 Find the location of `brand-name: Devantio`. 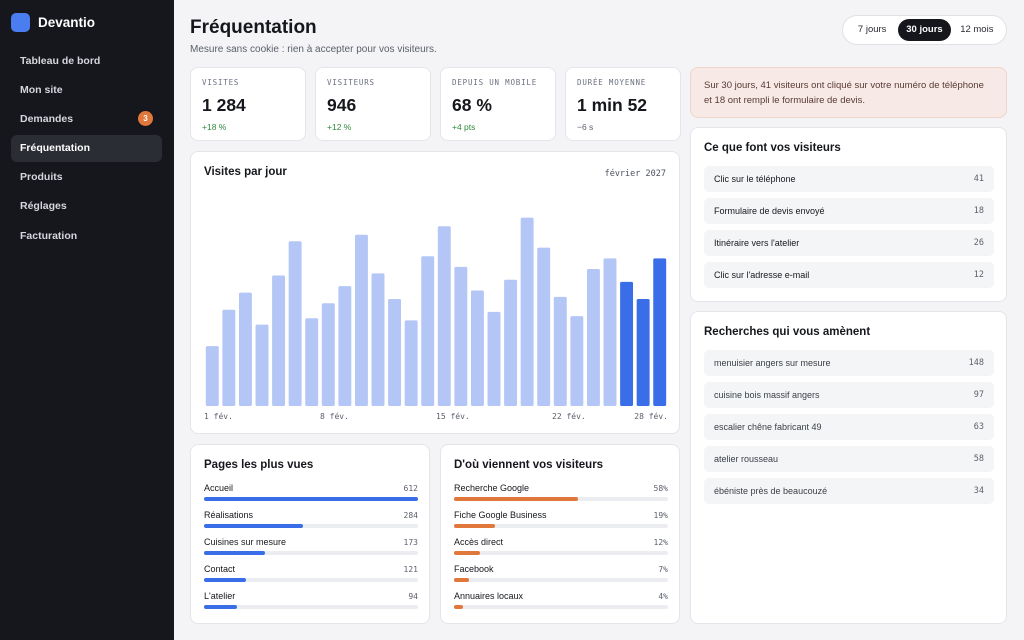

brand-name: Devantio is located at coordinates (67, 22).